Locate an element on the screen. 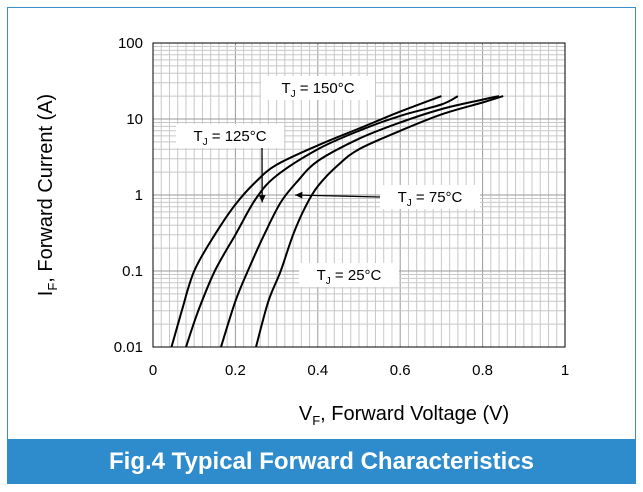 This screenshot has height=492, width=643. x-axis-label: VF, Forward Voltage (V) is located at coordinates (404, 415).